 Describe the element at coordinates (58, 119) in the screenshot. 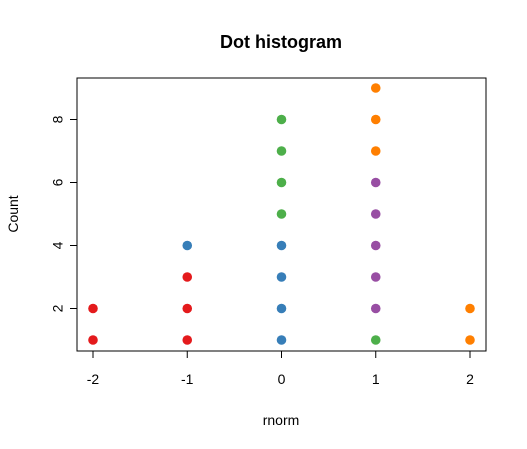

I see `y-tick-label: 8` at that location.